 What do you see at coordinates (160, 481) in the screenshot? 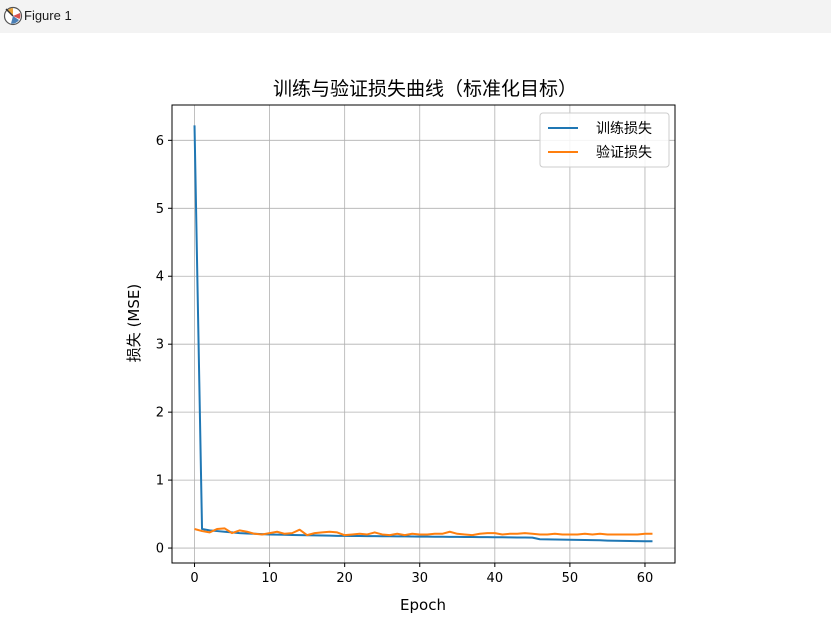
I see `y-tick-label: 1` at bounding box center [160, 481].